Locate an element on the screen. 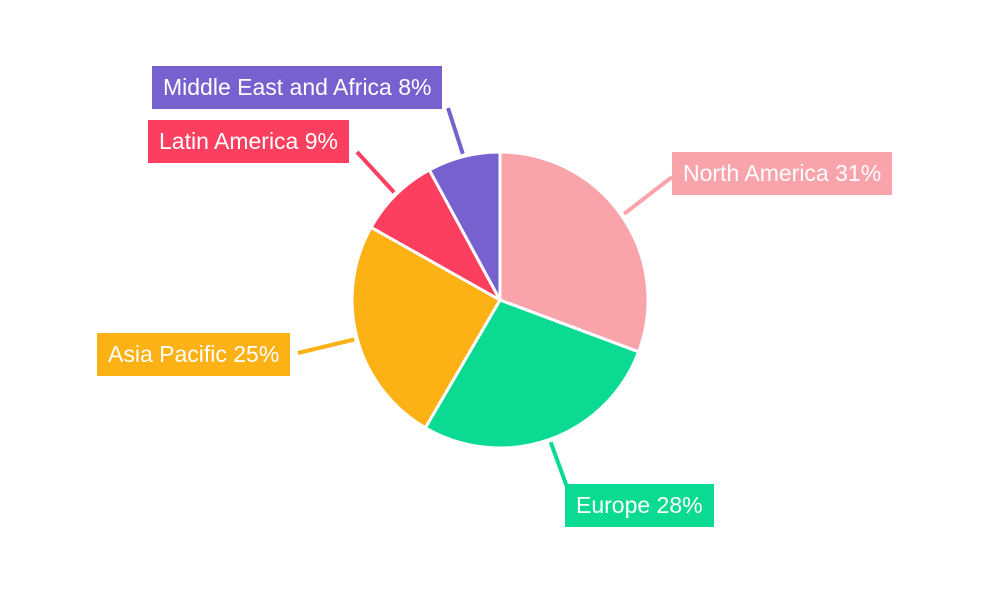 The height and width of the screenshot is (600, 1000). pie-slice-north-america is located at coordinates (574, 252).